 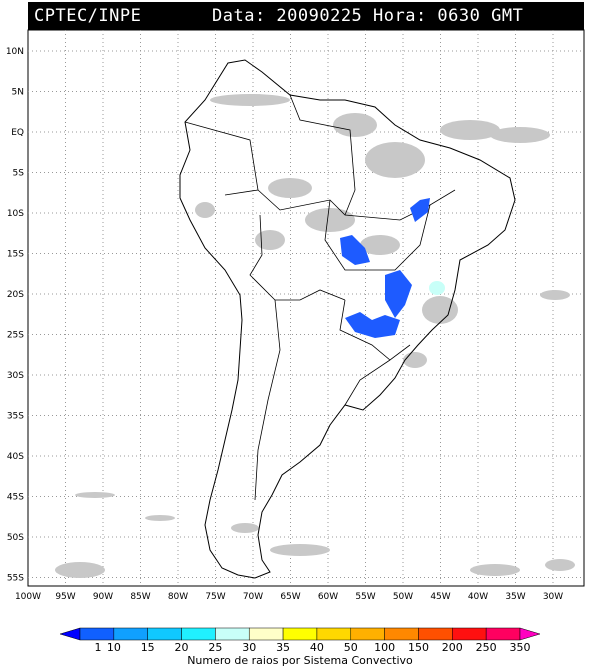 What do you see at coordinates (15, 417) in the screenshot?
I see `lat-label: 35S` at bounding box center [15, 417].